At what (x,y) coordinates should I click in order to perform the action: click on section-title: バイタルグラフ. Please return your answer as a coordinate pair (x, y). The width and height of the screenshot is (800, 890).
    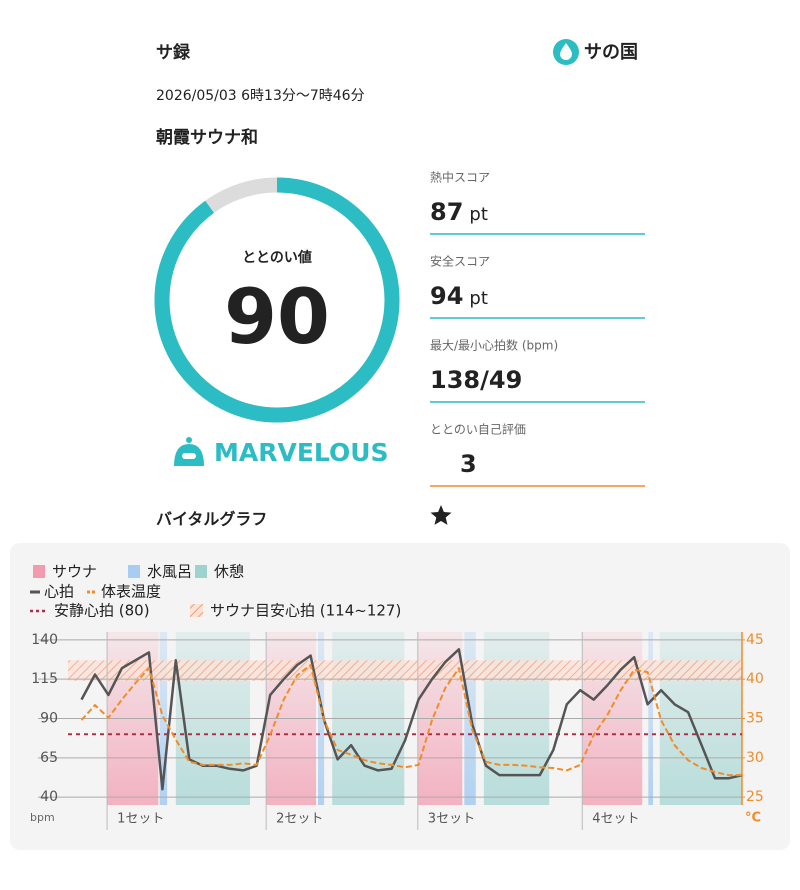
    Looking at the image, I should click on (211, 519).